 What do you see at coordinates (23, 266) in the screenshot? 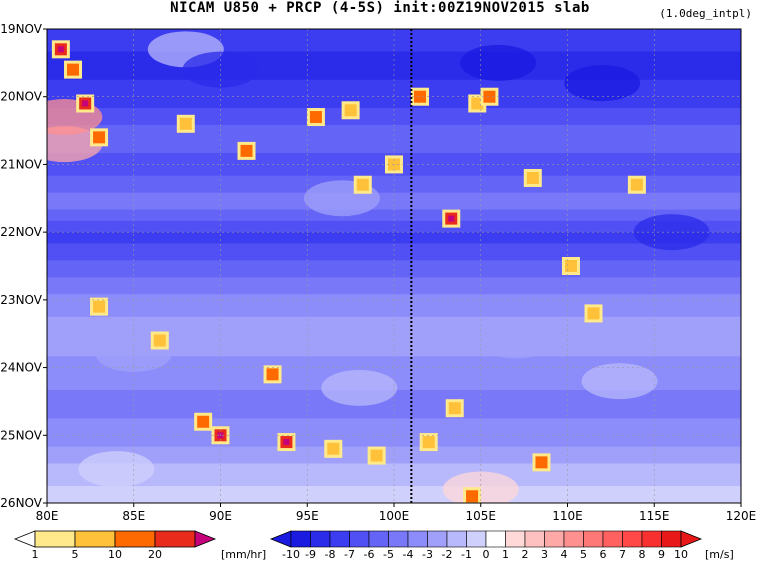
I see `y-axis: 19NOV 20NOV 21NOV 22NOV 23NOV 24NOV 25NOV 26NOV` at bounding box center [23, 266].